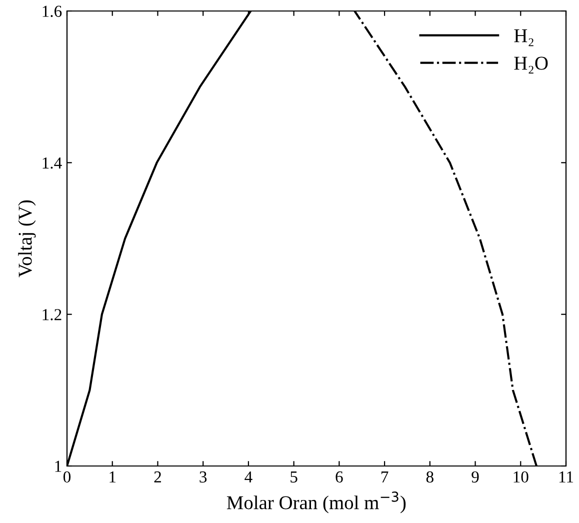 This screenshot has height=523, width=579. I want to click on x-tick-label: 2, so click(157, 476).